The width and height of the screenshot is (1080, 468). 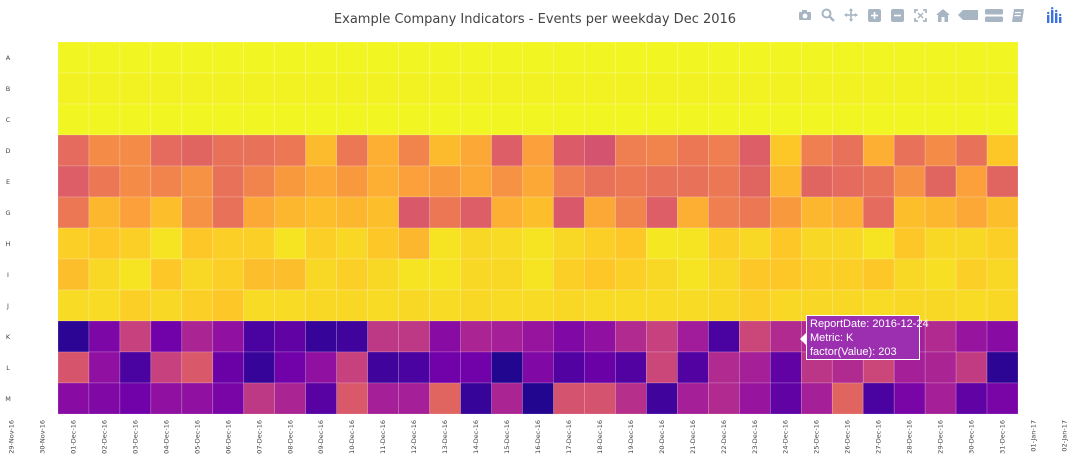 What do you see at coordinates (968, 15) in the screenshot?
I see `spike-lines-icon` at bounding box center [968, 15].